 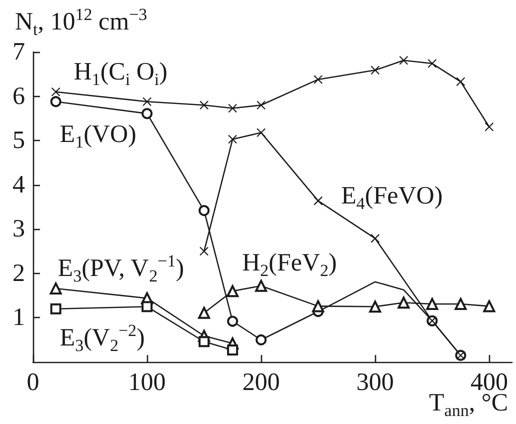 What do you see at coordinates (33, 382) in the screenshot?
I see `x-tick-label: 0` at bounding box center [33, 382].